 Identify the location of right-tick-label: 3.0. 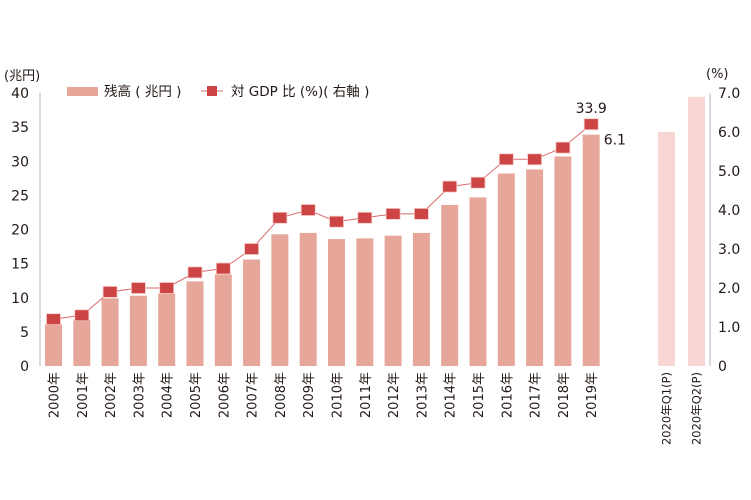
(729, 250).